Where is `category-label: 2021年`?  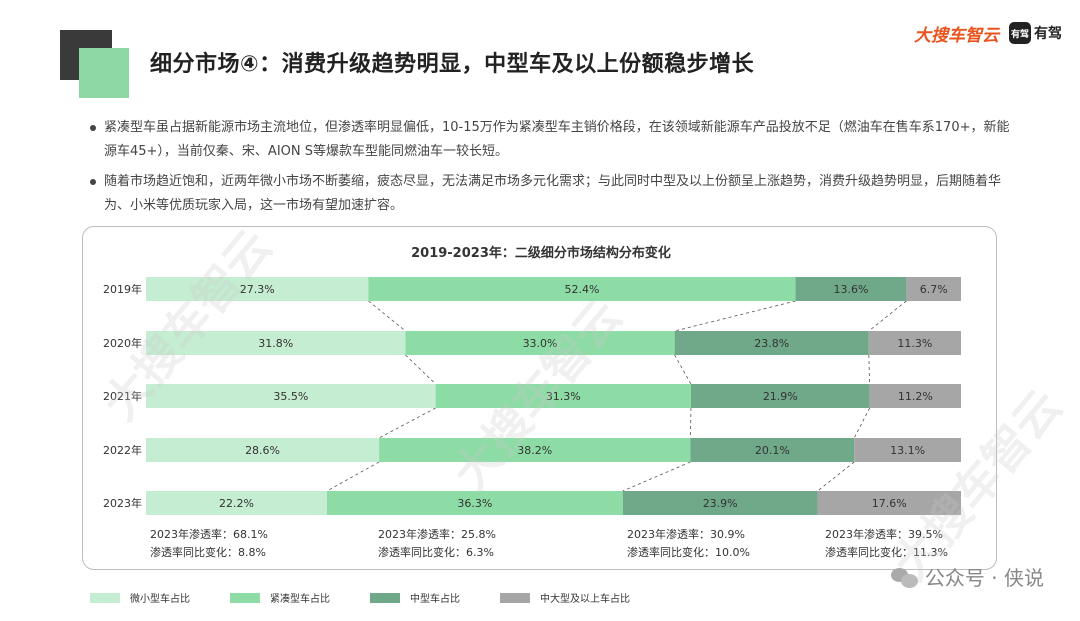 category-label: 2021年 is located at coordinates (122, 396).